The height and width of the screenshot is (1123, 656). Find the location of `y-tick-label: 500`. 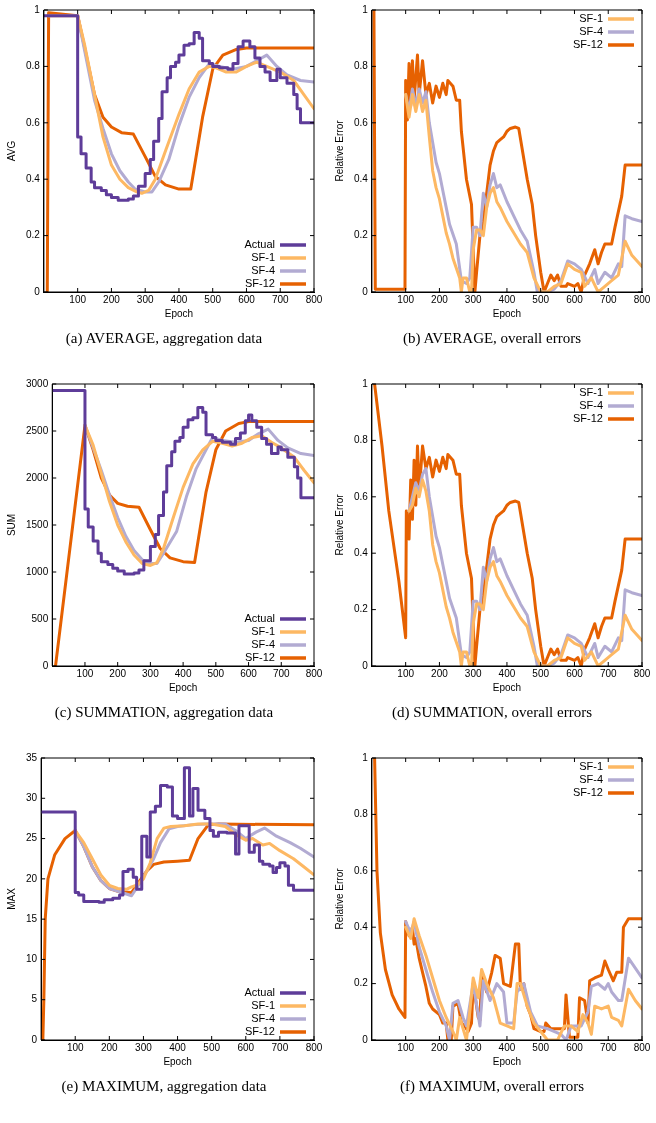

y-tick-label: 500 is located at coordinates (40, 618).